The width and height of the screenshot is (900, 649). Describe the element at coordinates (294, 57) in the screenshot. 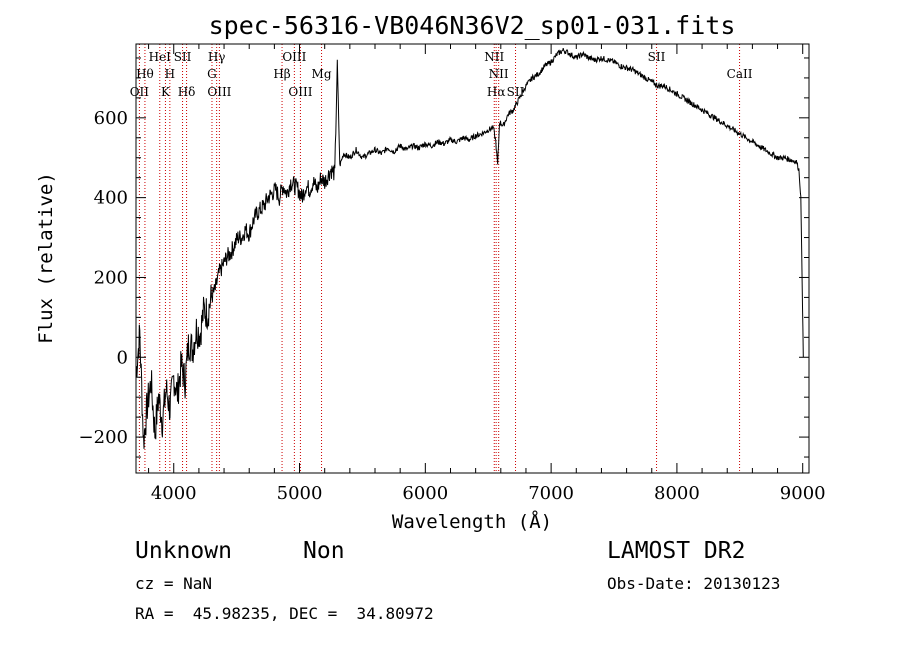

I see `line-label-11: OIII` at that location.